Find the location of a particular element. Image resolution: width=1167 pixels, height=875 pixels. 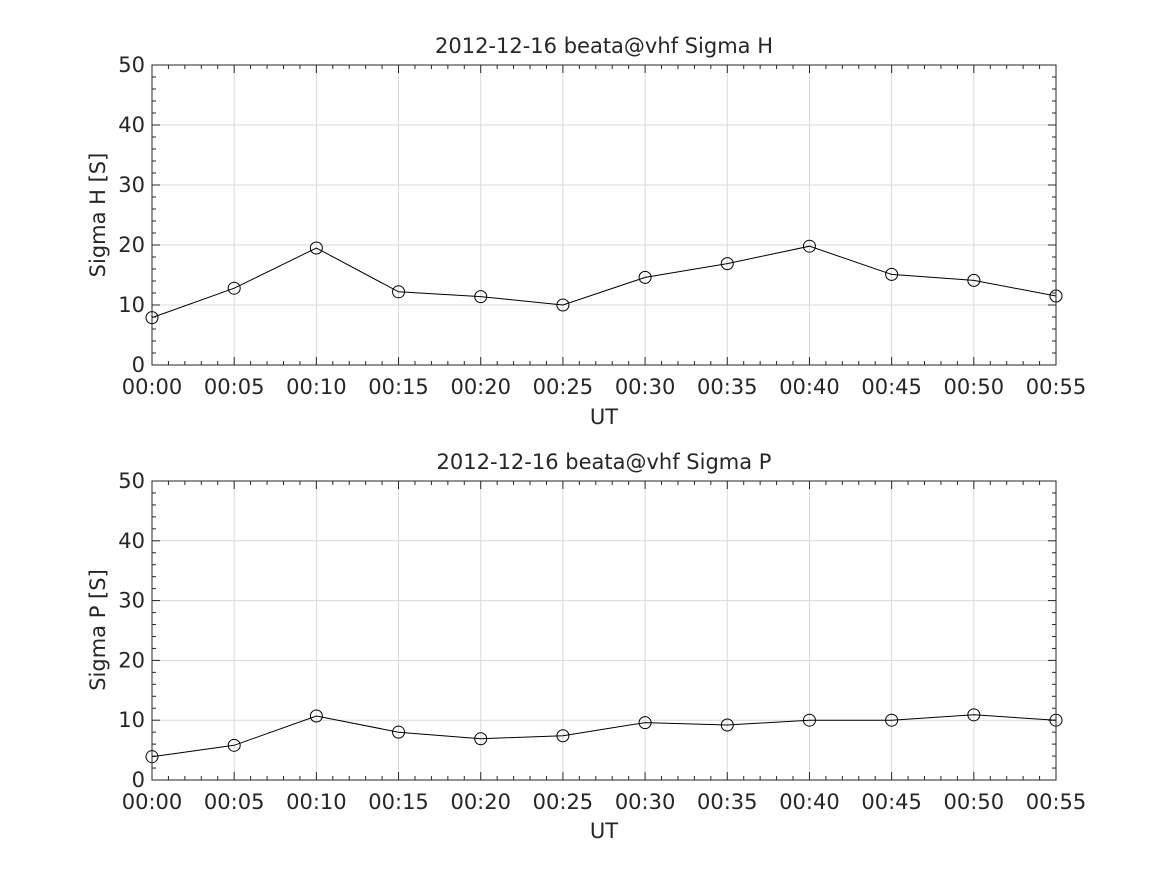

sigma-h-y-tick-labels: 0 10 20 30 40 50 is located at coordinates (131, 215).